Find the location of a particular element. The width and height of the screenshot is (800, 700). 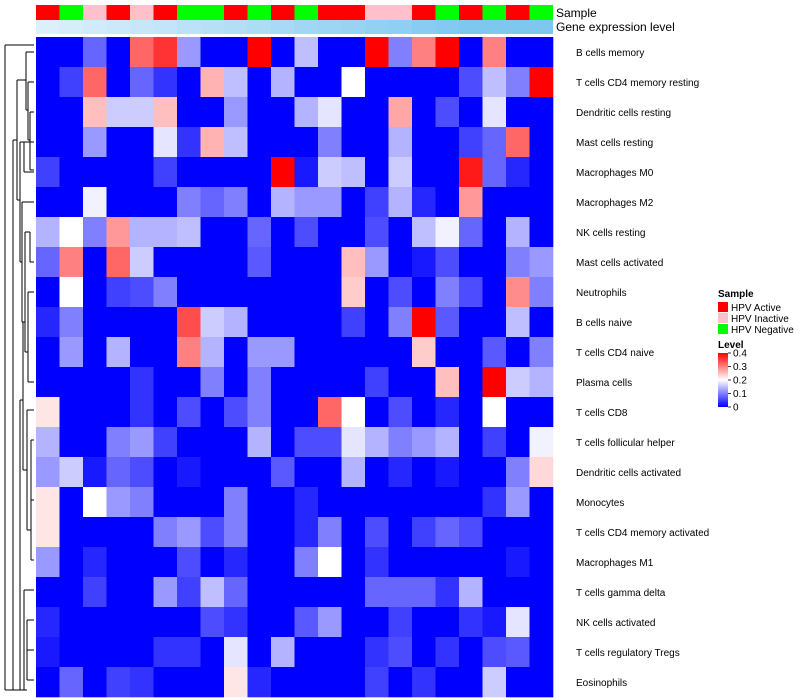

row-label: T cells CD4 memory resting is located at coordinates (637, 83).